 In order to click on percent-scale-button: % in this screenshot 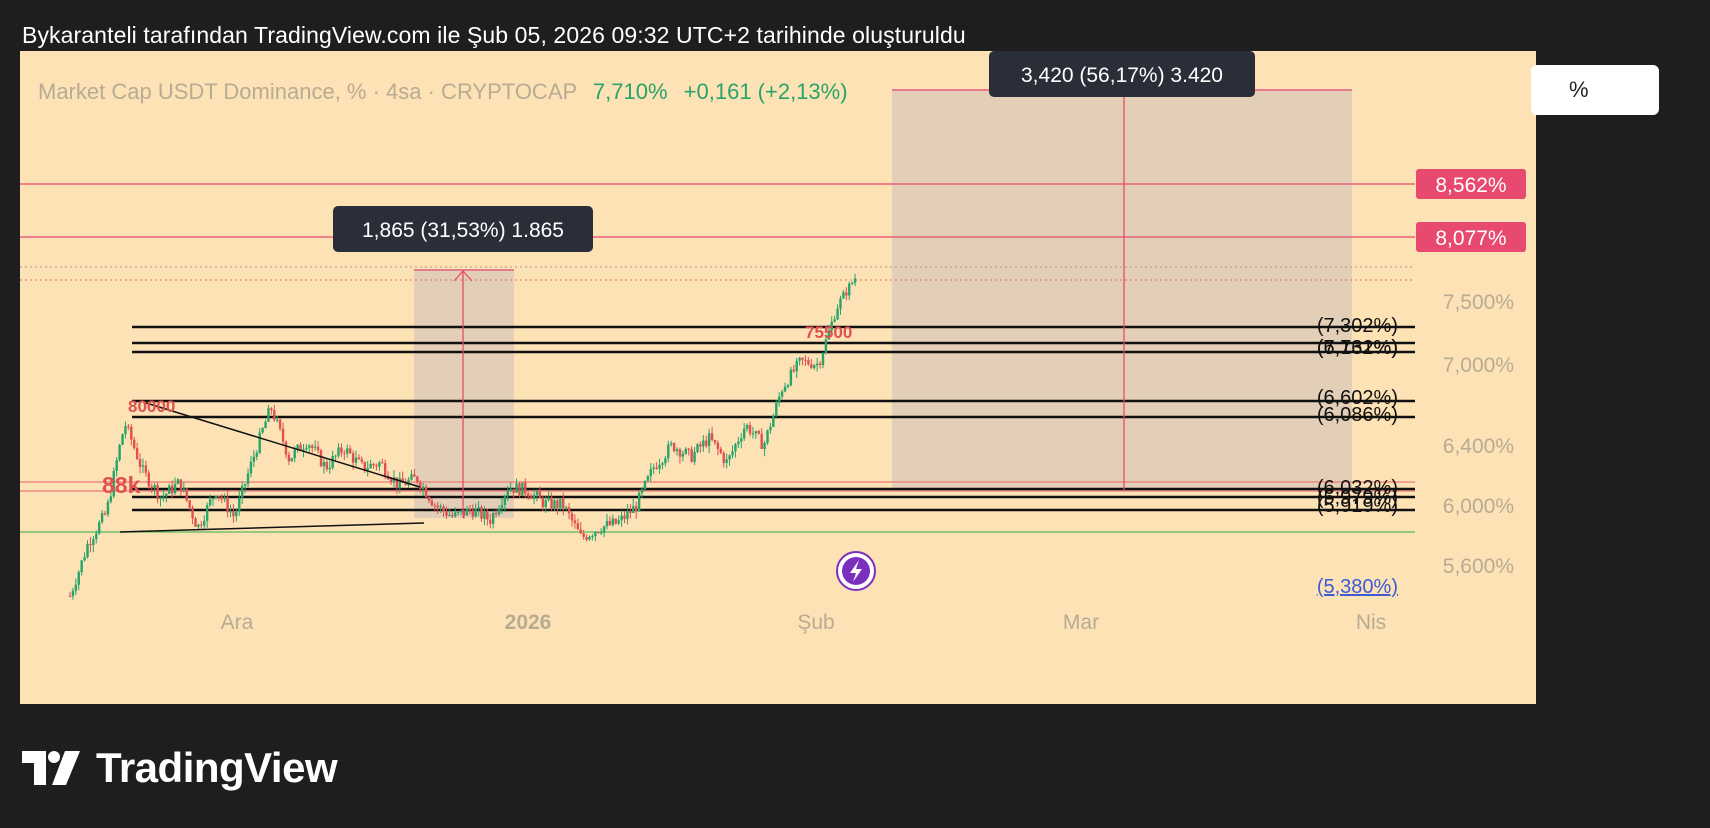, I will do `click(1595, 90)`.